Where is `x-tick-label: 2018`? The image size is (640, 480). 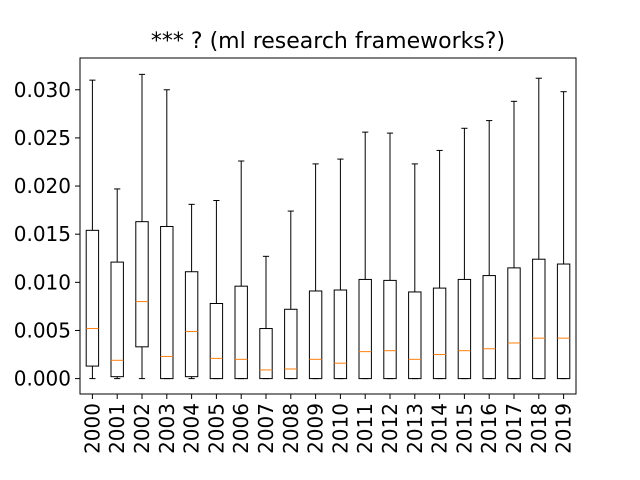
x-tick-label: 2018 is located at coordinates (539, 428).